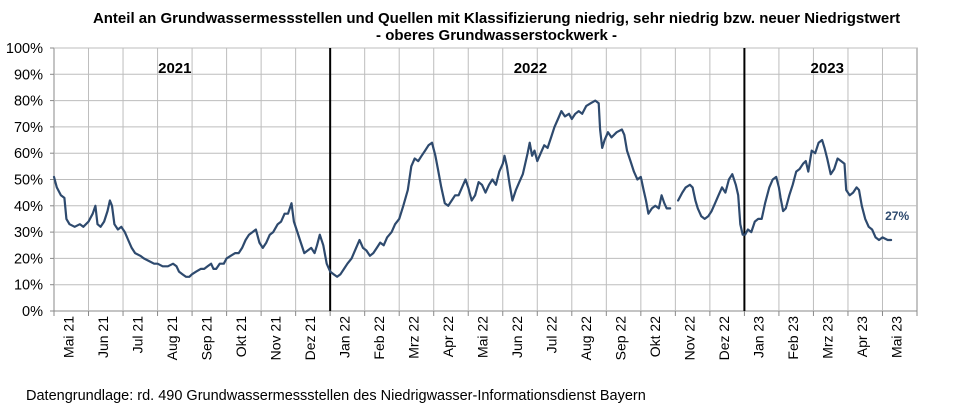 This screenshot has width=953, height=419. What do you see at coordinates (28, 207) in the screenshot?
I see `y-tick-label: 40%` at bounding box center [28, 207].